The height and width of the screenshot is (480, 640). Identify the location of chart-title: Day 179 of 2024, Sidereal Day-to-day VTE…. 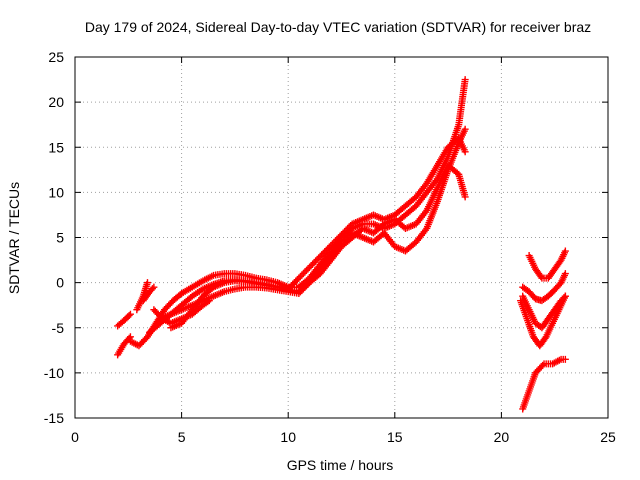
(338, 27).